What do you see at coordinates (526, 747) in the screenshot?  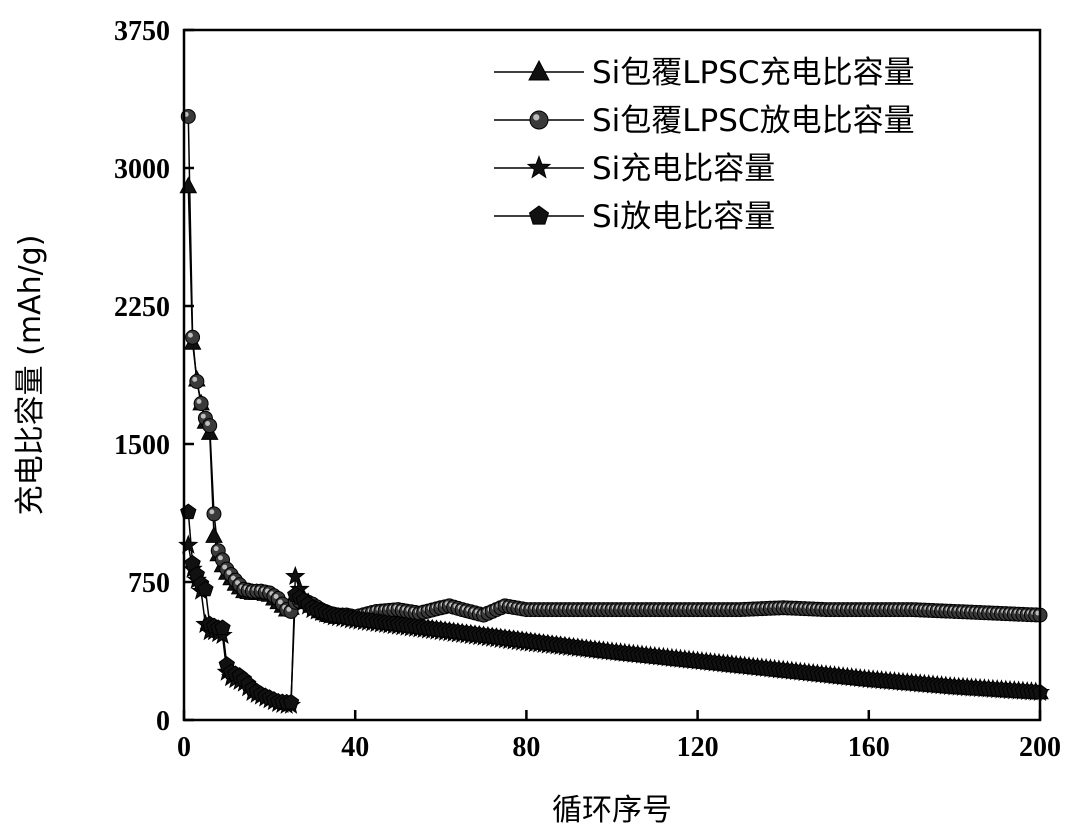 I see `x-tick-label: 80` at bounding box center [526, 747].